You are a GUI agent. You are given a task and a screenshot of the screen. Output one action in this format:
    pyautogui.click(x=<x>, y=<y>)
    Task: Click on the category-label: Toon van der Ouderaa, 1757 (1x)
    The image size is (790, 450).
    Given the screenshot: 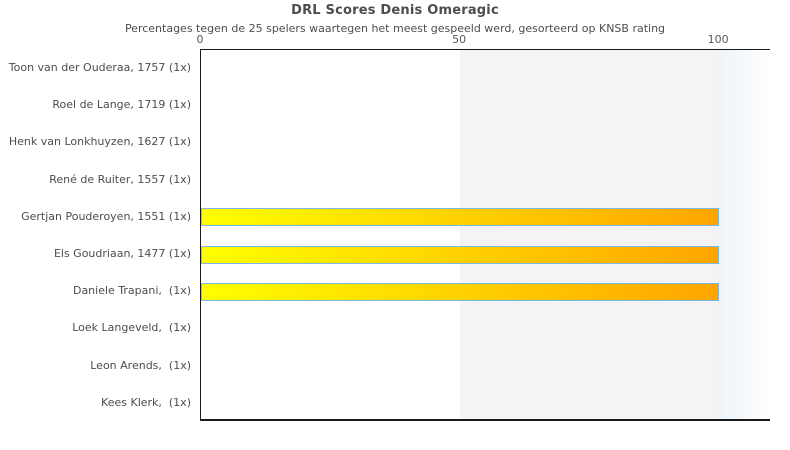 What is the action you would take?
    pyautogui.click(x=99, y=67)
    